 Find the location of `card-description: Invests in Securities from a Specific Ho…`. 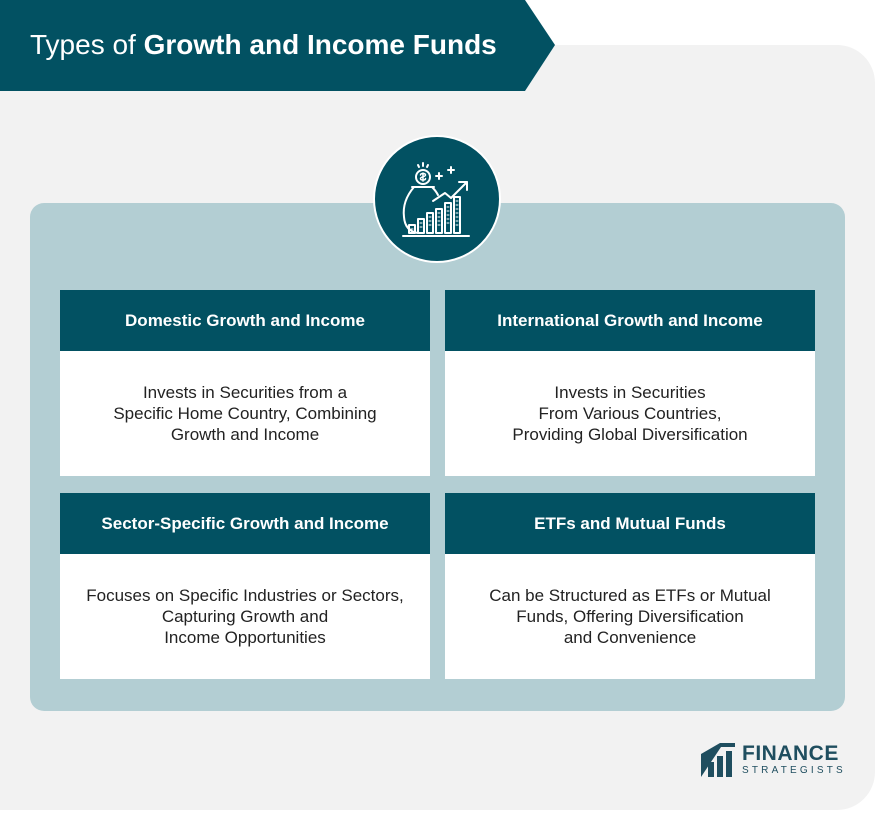

card-description: Invests in Securities from a Specific Ho… is located at coordinates (245, 413).